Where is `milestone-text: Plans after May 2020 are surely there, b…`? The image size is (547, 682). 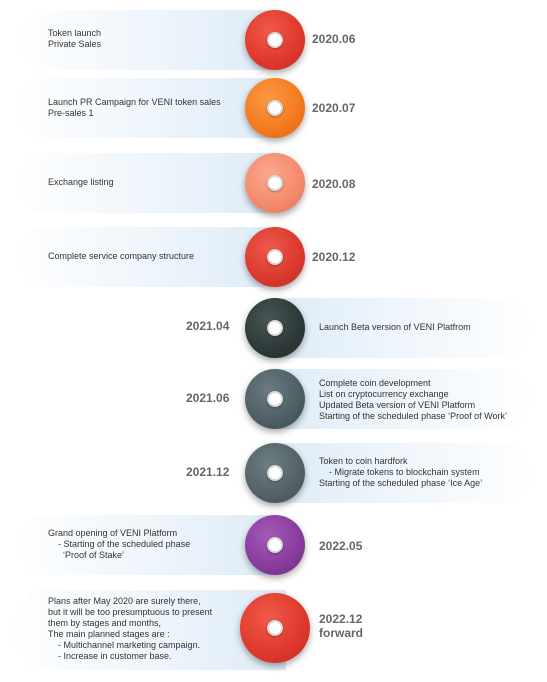
milestone-text: Plans after May 2020 are surely there, b… is located at coordinates (130, 628).